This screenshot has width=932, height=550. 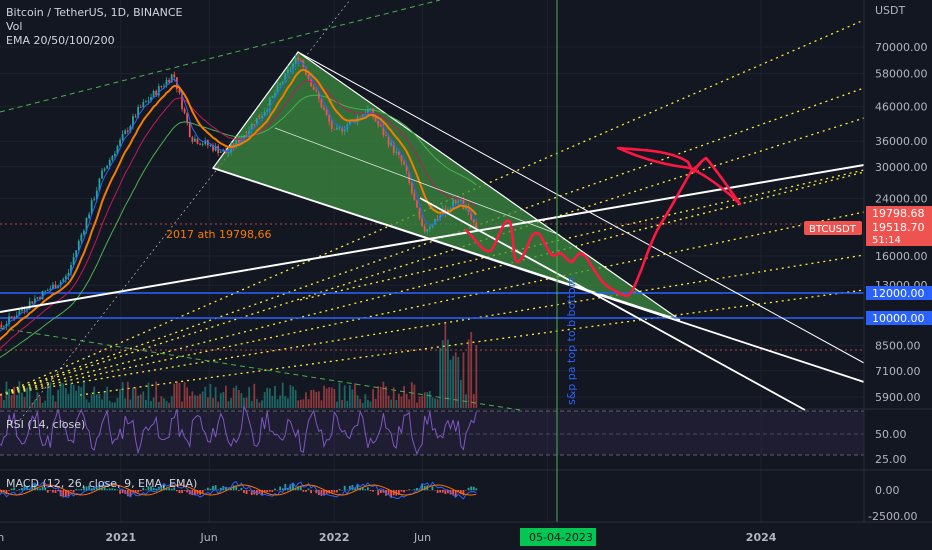 I want to click on vertical-annotation: s&p pa top to b bottom, so click(x=571, y=341).